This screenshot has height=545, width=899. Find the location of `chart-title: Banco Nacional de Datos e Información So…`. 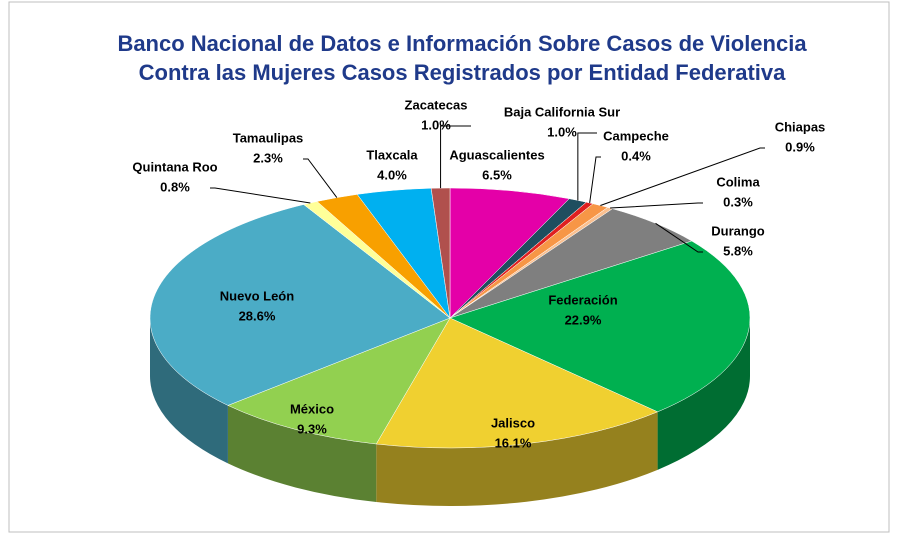

chart-title: Banco Nacional de Datos e Información So… is located at coordinates (462, 43).